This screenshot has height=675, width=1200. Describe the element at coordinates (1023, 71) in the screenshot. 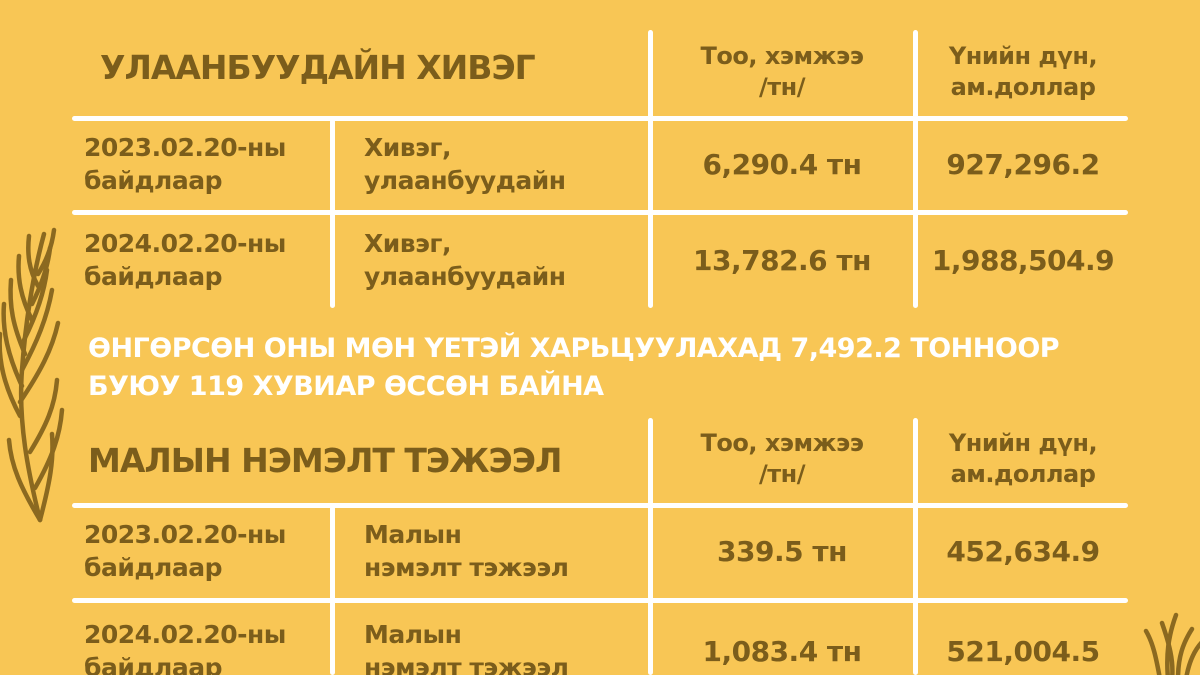

I see `table1-header-value: Үнийн дүн, ам.доллар` at that location.